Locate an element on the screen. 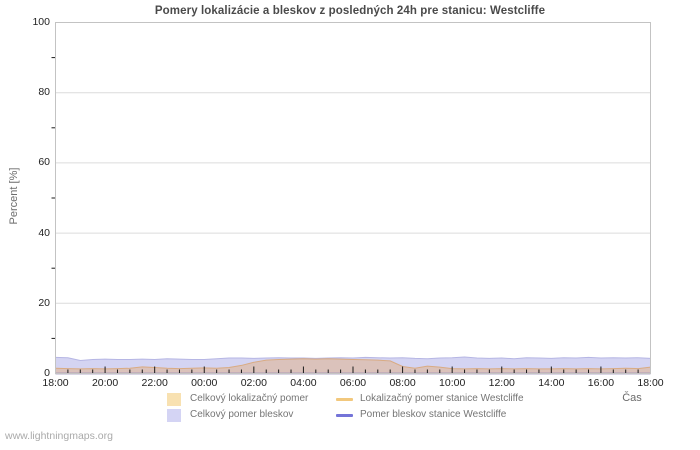 The height and width of the screenshot is (450, 700). x-tick-label-04:00: 04:00 is located at coordinates (303, 383).